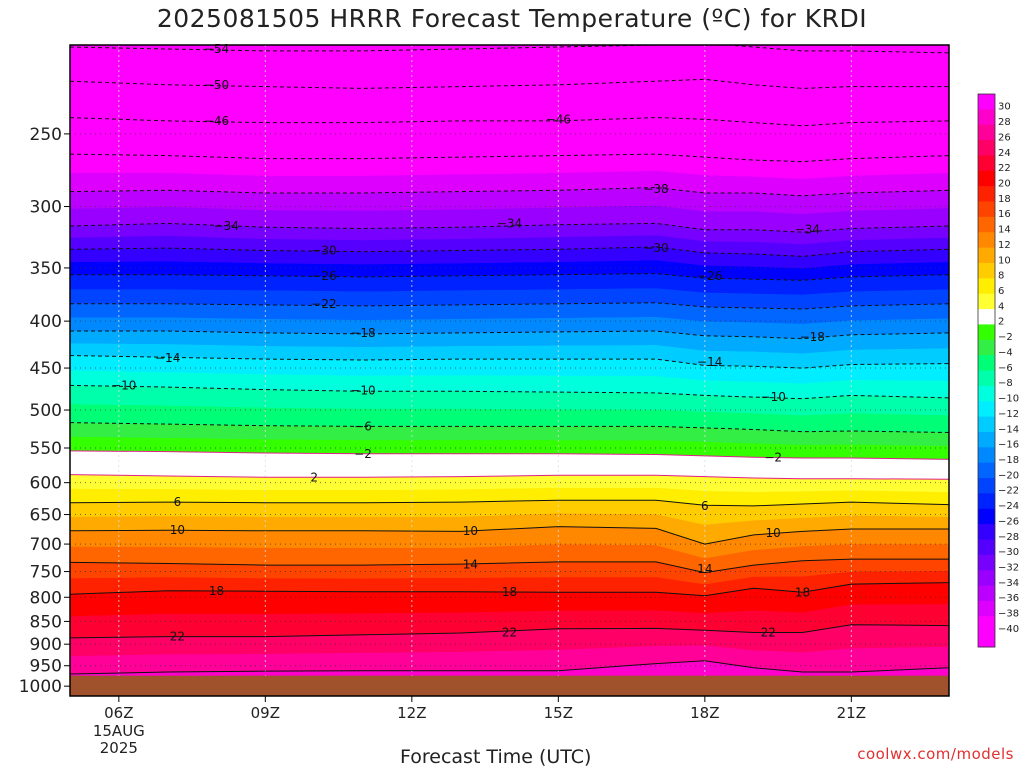  I want to click on credit-link: coolwx.com/models, so click(935, 754).